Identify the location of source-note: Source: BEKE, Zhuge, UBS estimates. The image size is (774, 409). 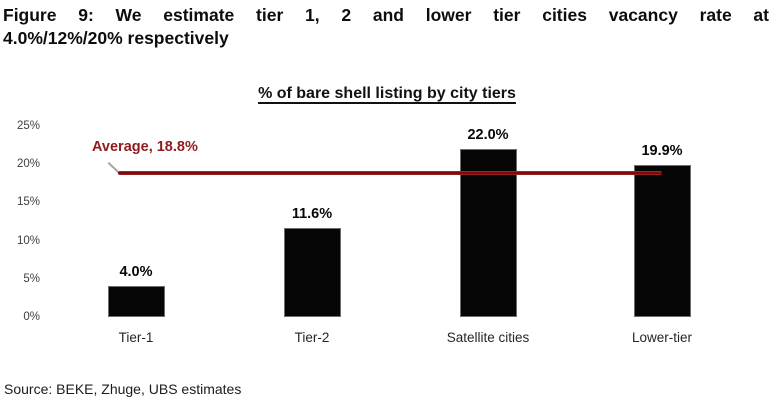
(123, 389).